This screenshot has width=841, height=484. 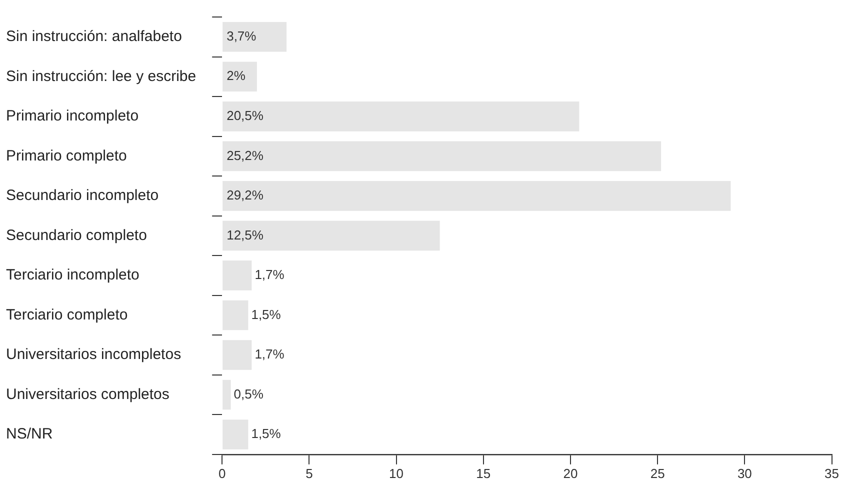 I want to click on y-tick-label: Universitarios incompletos, so click(x=94, y=355).